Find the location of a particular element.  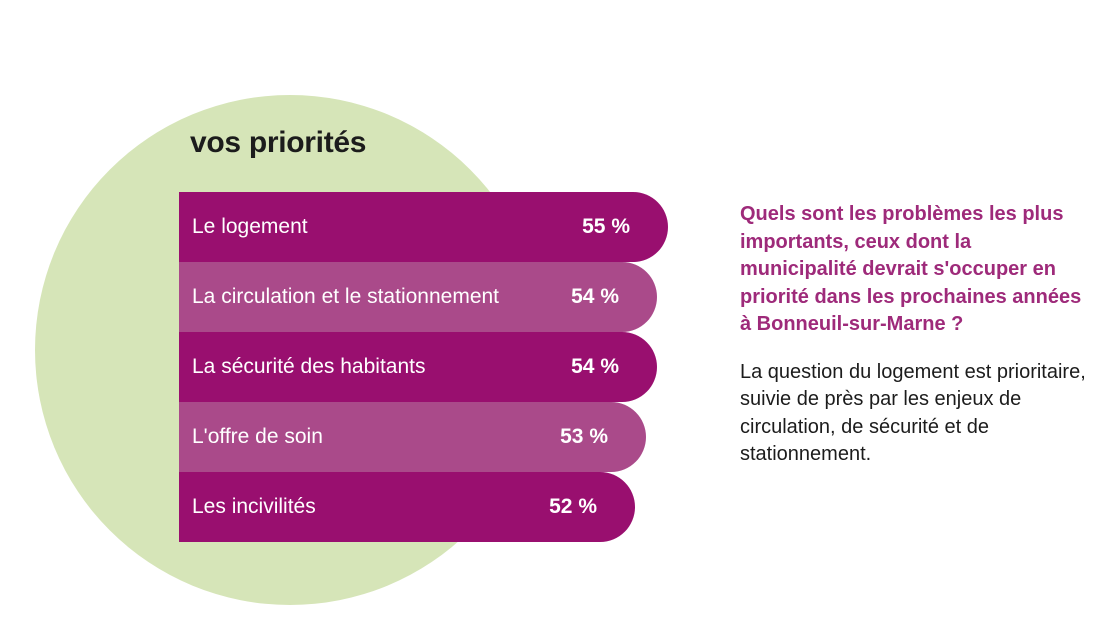

bar-value-label: 55 % is located at coordinates (606, 226).